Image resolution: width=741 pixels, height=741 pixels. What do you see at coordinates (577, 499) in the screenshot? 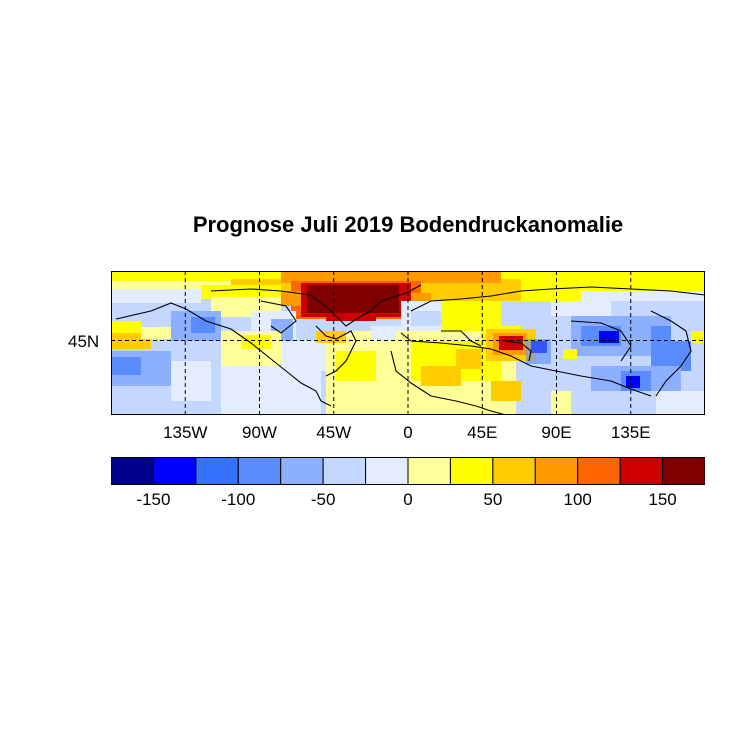
I see `colorbar-tick-label: 100` at bounding box center [577, 499].